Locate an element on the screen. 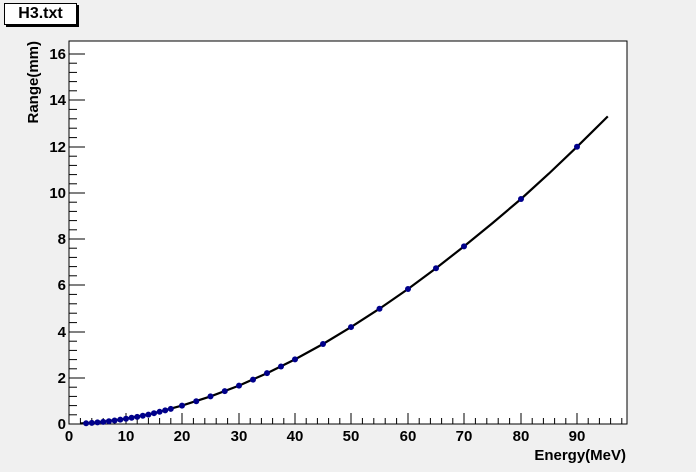 The height and width of the screenshot is (472, 696). x-tick-label: 70 is located at coordinates (464, 436).